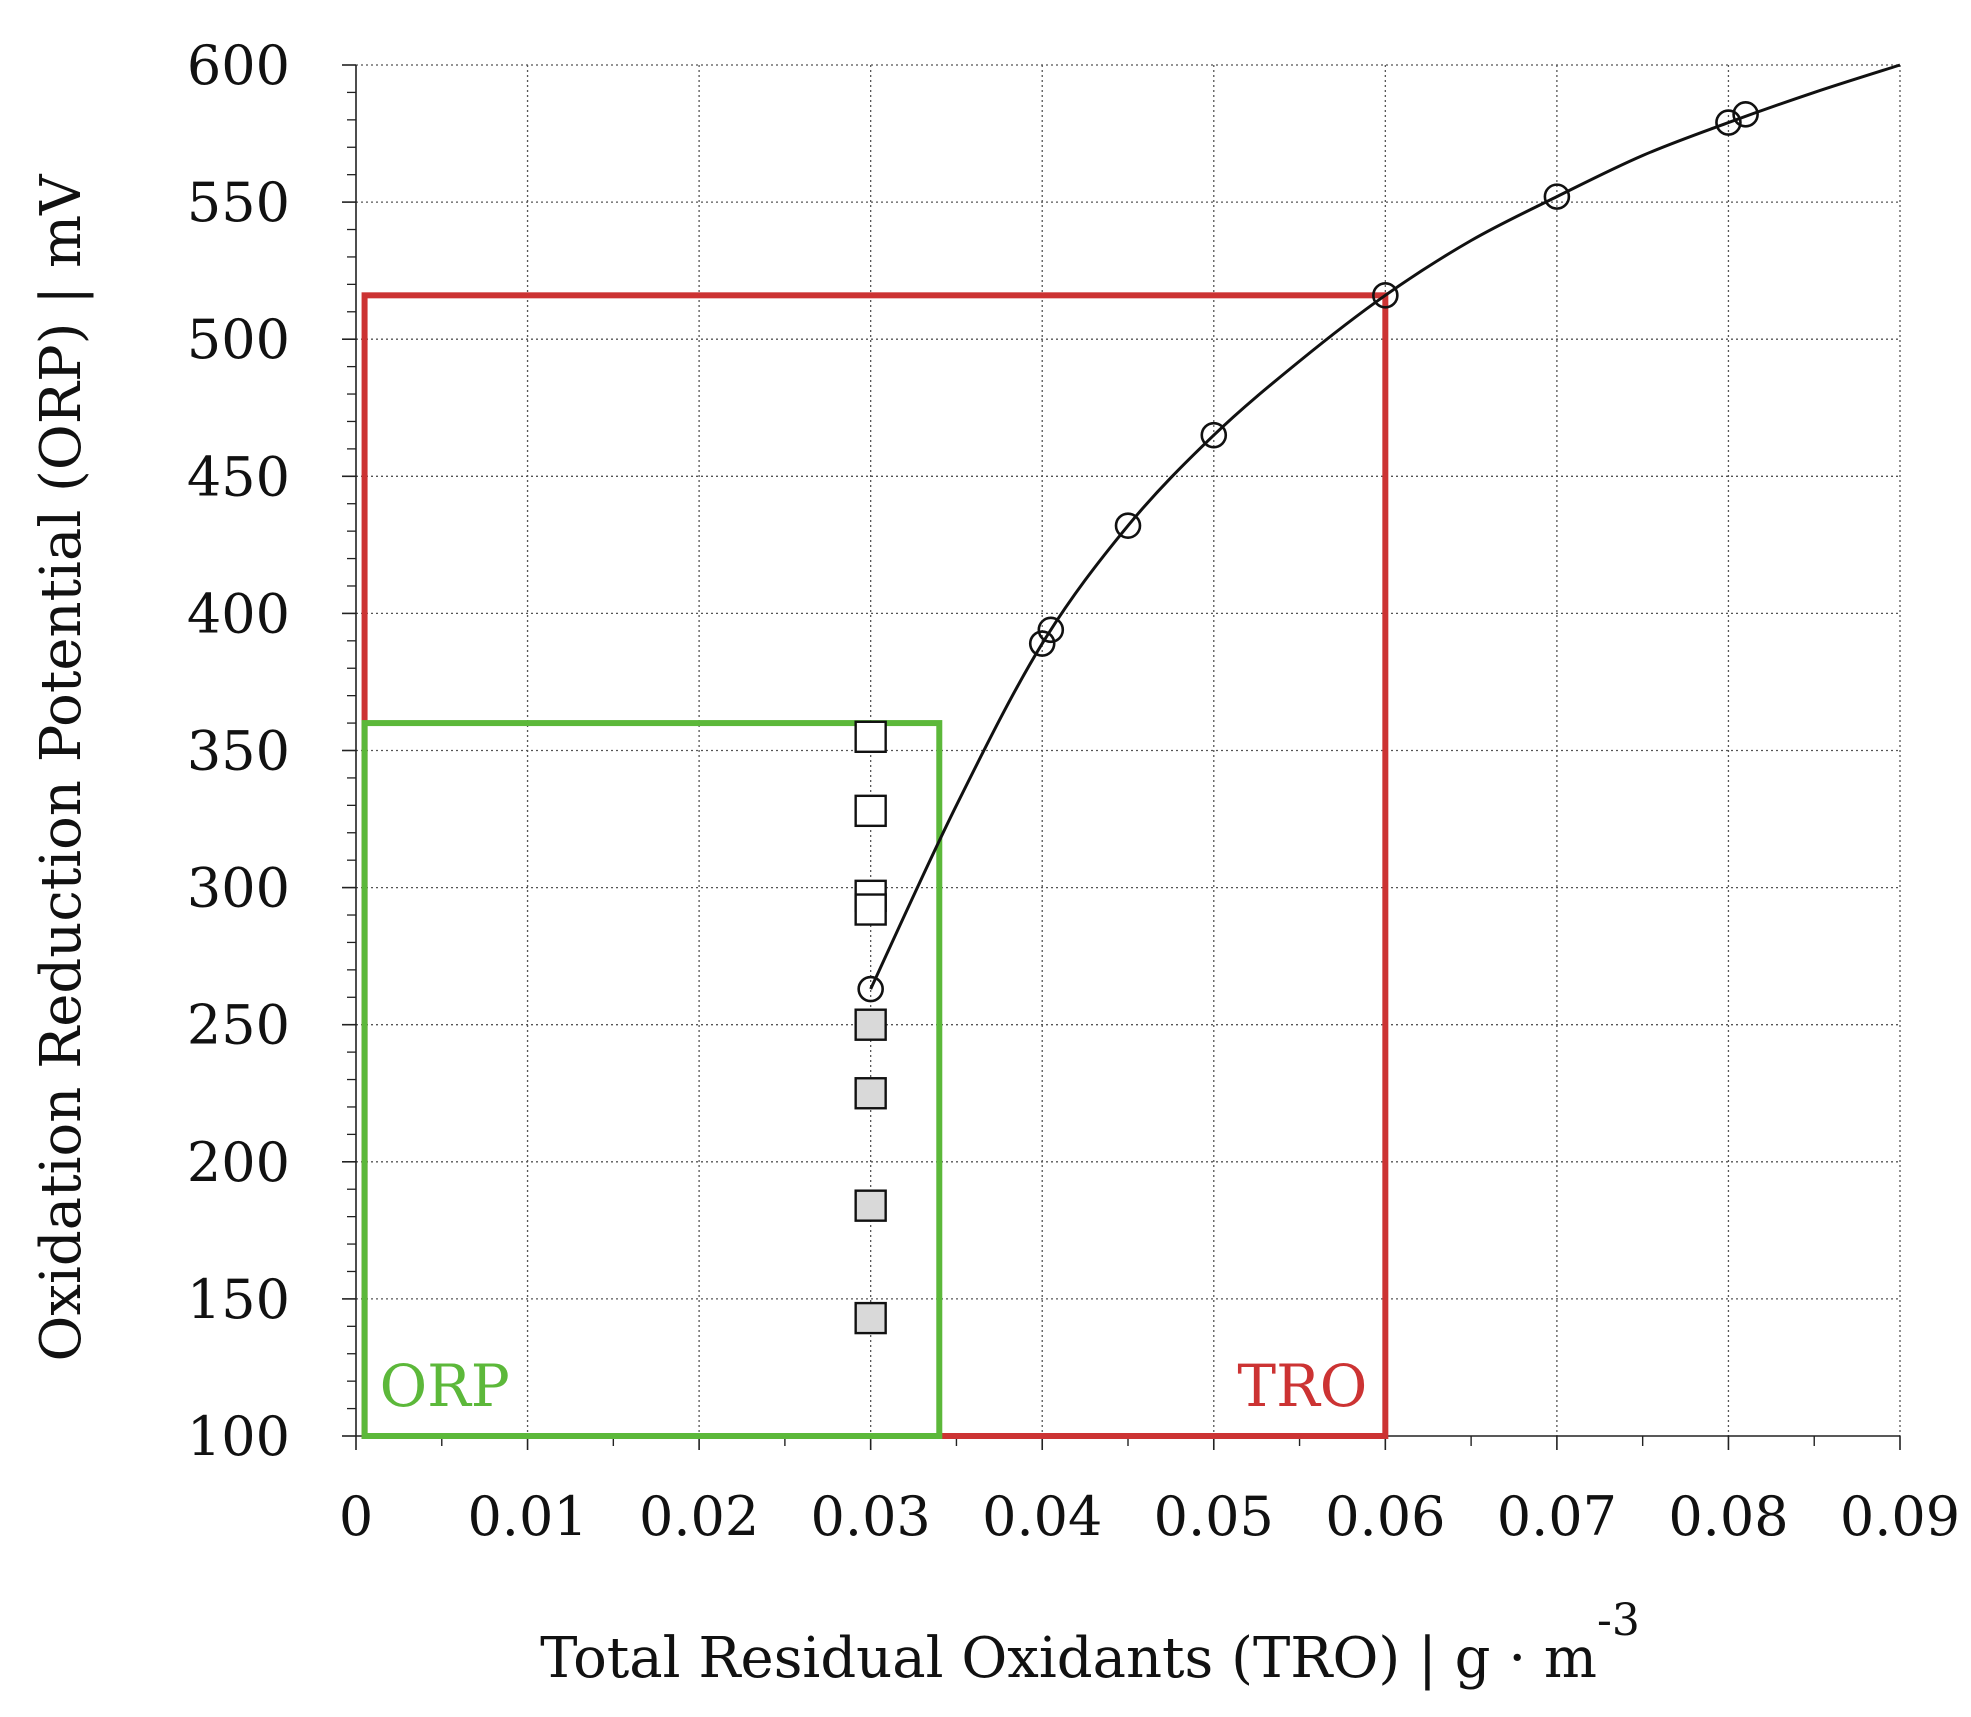 The image size is (1971, 1717). Describe the element at coordinates (238, 1025) in the screenshot. I see `y-tick-label: 250` at that location.